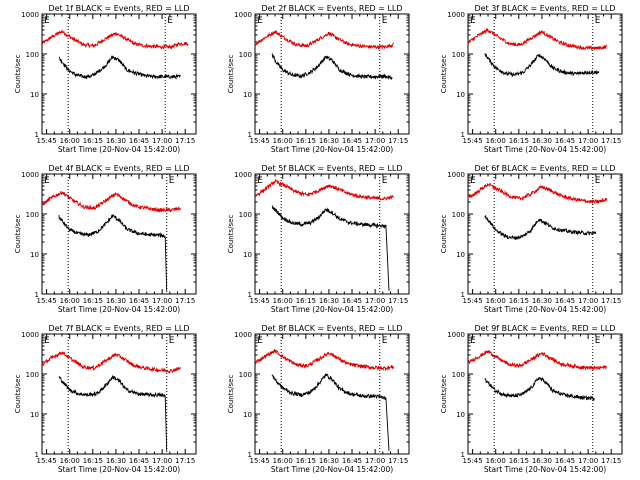 The image size is (640, 480). Describe the element at coordinates (118, 168) in the screenshot. I see `panel-title: Det 4f BLACK = Events, RED = LLD` at that location.